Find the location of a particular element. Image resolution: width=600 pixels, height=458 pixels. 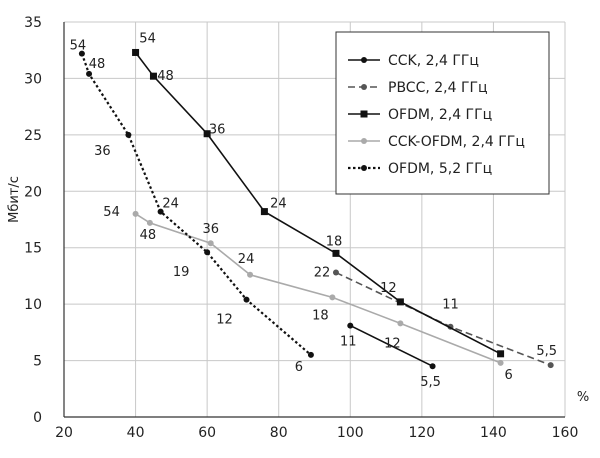

legend-box is located at coordinates (442, 113).